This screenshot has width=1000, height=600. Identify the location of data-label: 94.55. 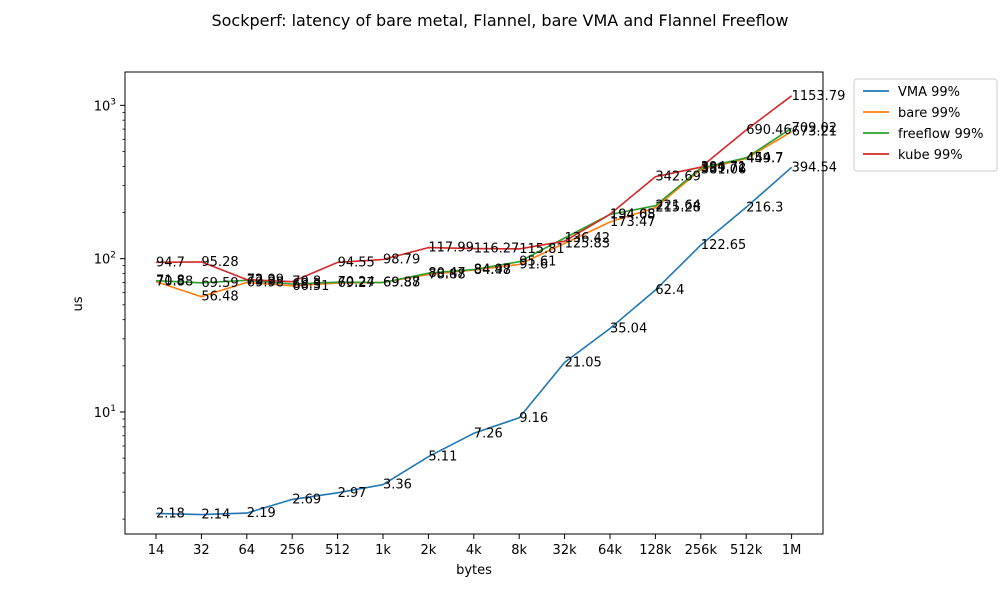
(356, 262).